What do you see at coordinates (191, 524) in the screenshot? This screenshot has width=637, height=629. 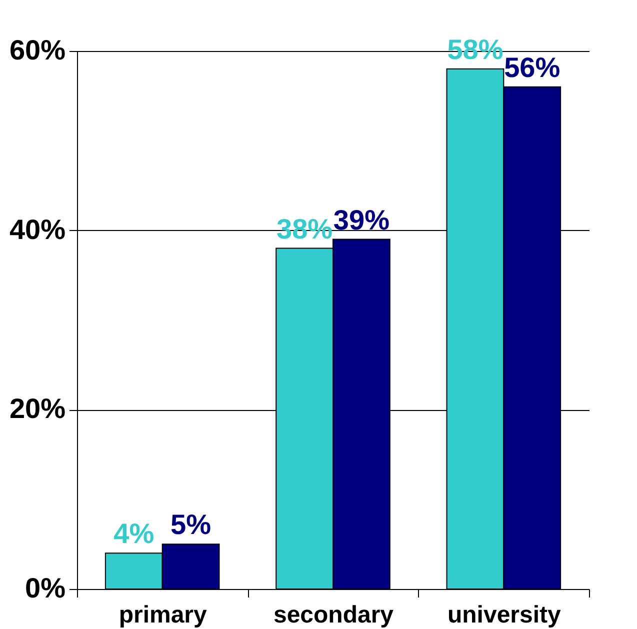 I see `data-label: 5%` at bounding box center [191, 524].